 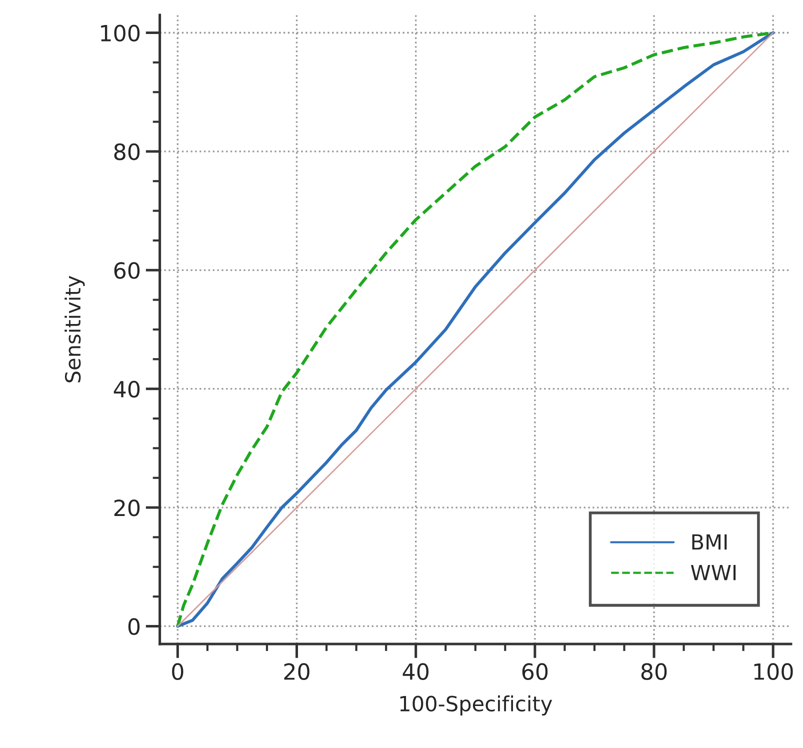 What do you see at coordinates (773, 671) in the screenshot?
I see `x-tick-label: 100` at bounding box center [773, 671].